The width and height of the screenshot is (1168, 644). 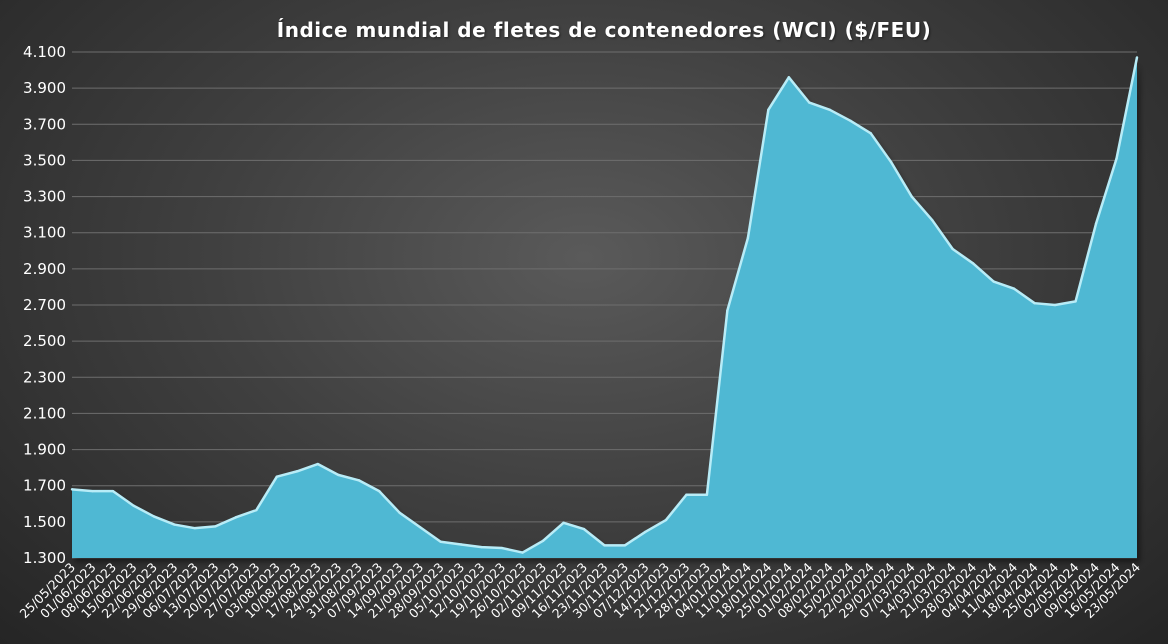 I want to click on y-tick-label: 3.900, so click(x=44, y=88).